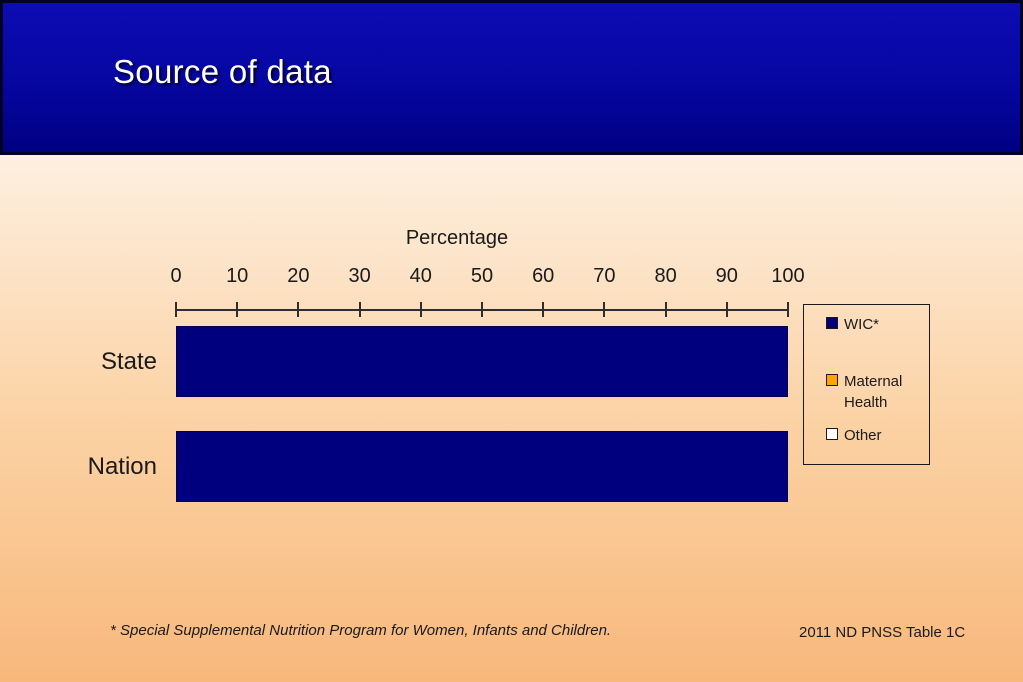 The width and height of the screenshot is (1023, 682). I want to click on axis-tick-label: 40, so click(420, 276).